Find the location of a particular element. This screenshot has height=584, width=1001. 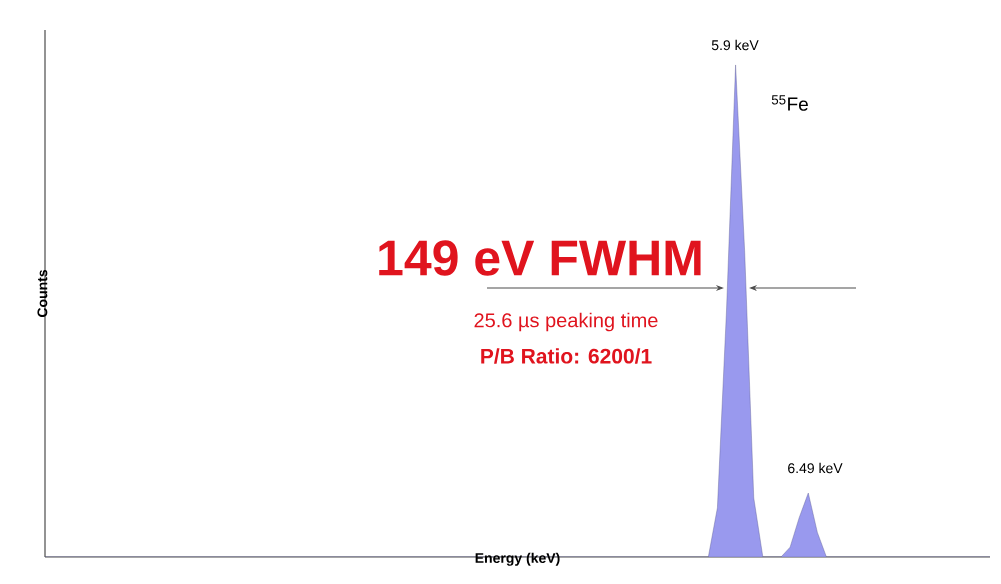

y-axis-title: Counts is located at coordinates (42, 293).